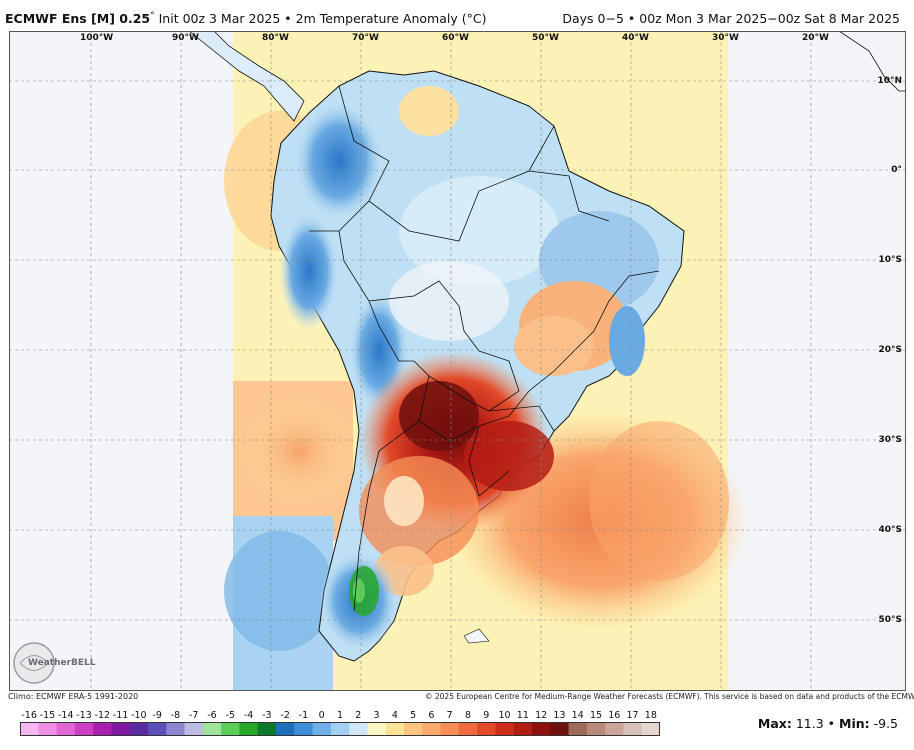 The image size is (914, 750). What do you see at coordinates (267, 715) in the screenshot?
I see `colorbar-tick-label: -3` at bounding box center [267, 715].